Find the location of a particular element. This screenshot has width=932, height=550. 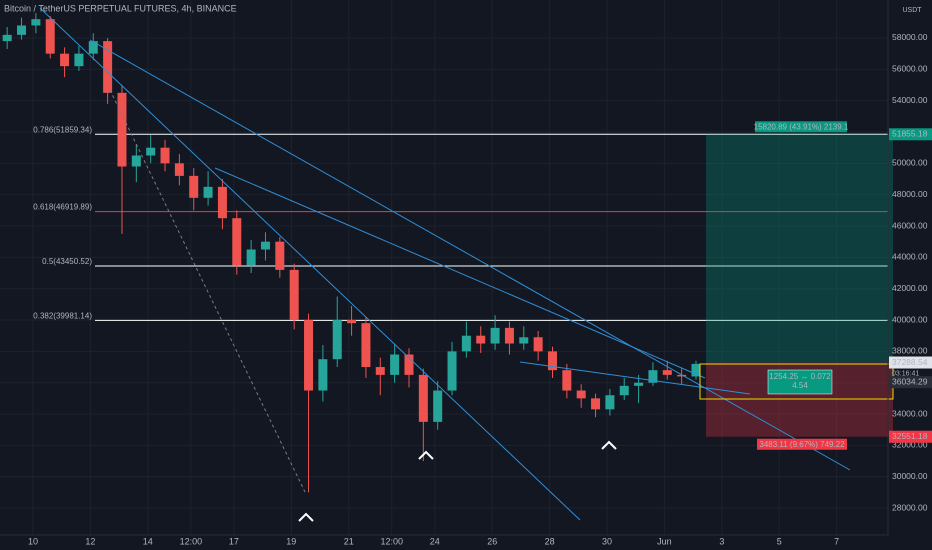

info-box is located at coordinates (800, 382).